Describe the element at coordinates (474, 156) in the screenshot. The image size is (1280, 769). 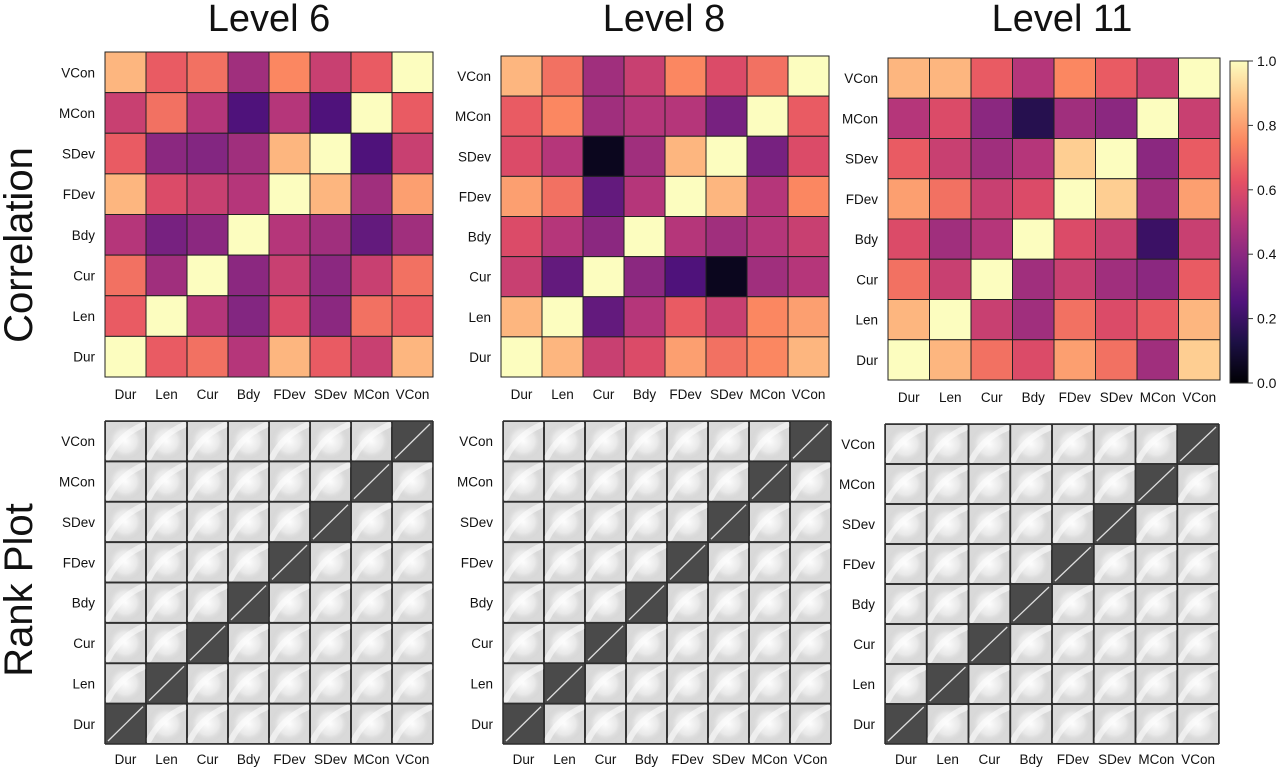
I see `row-label: SDev` at that location.